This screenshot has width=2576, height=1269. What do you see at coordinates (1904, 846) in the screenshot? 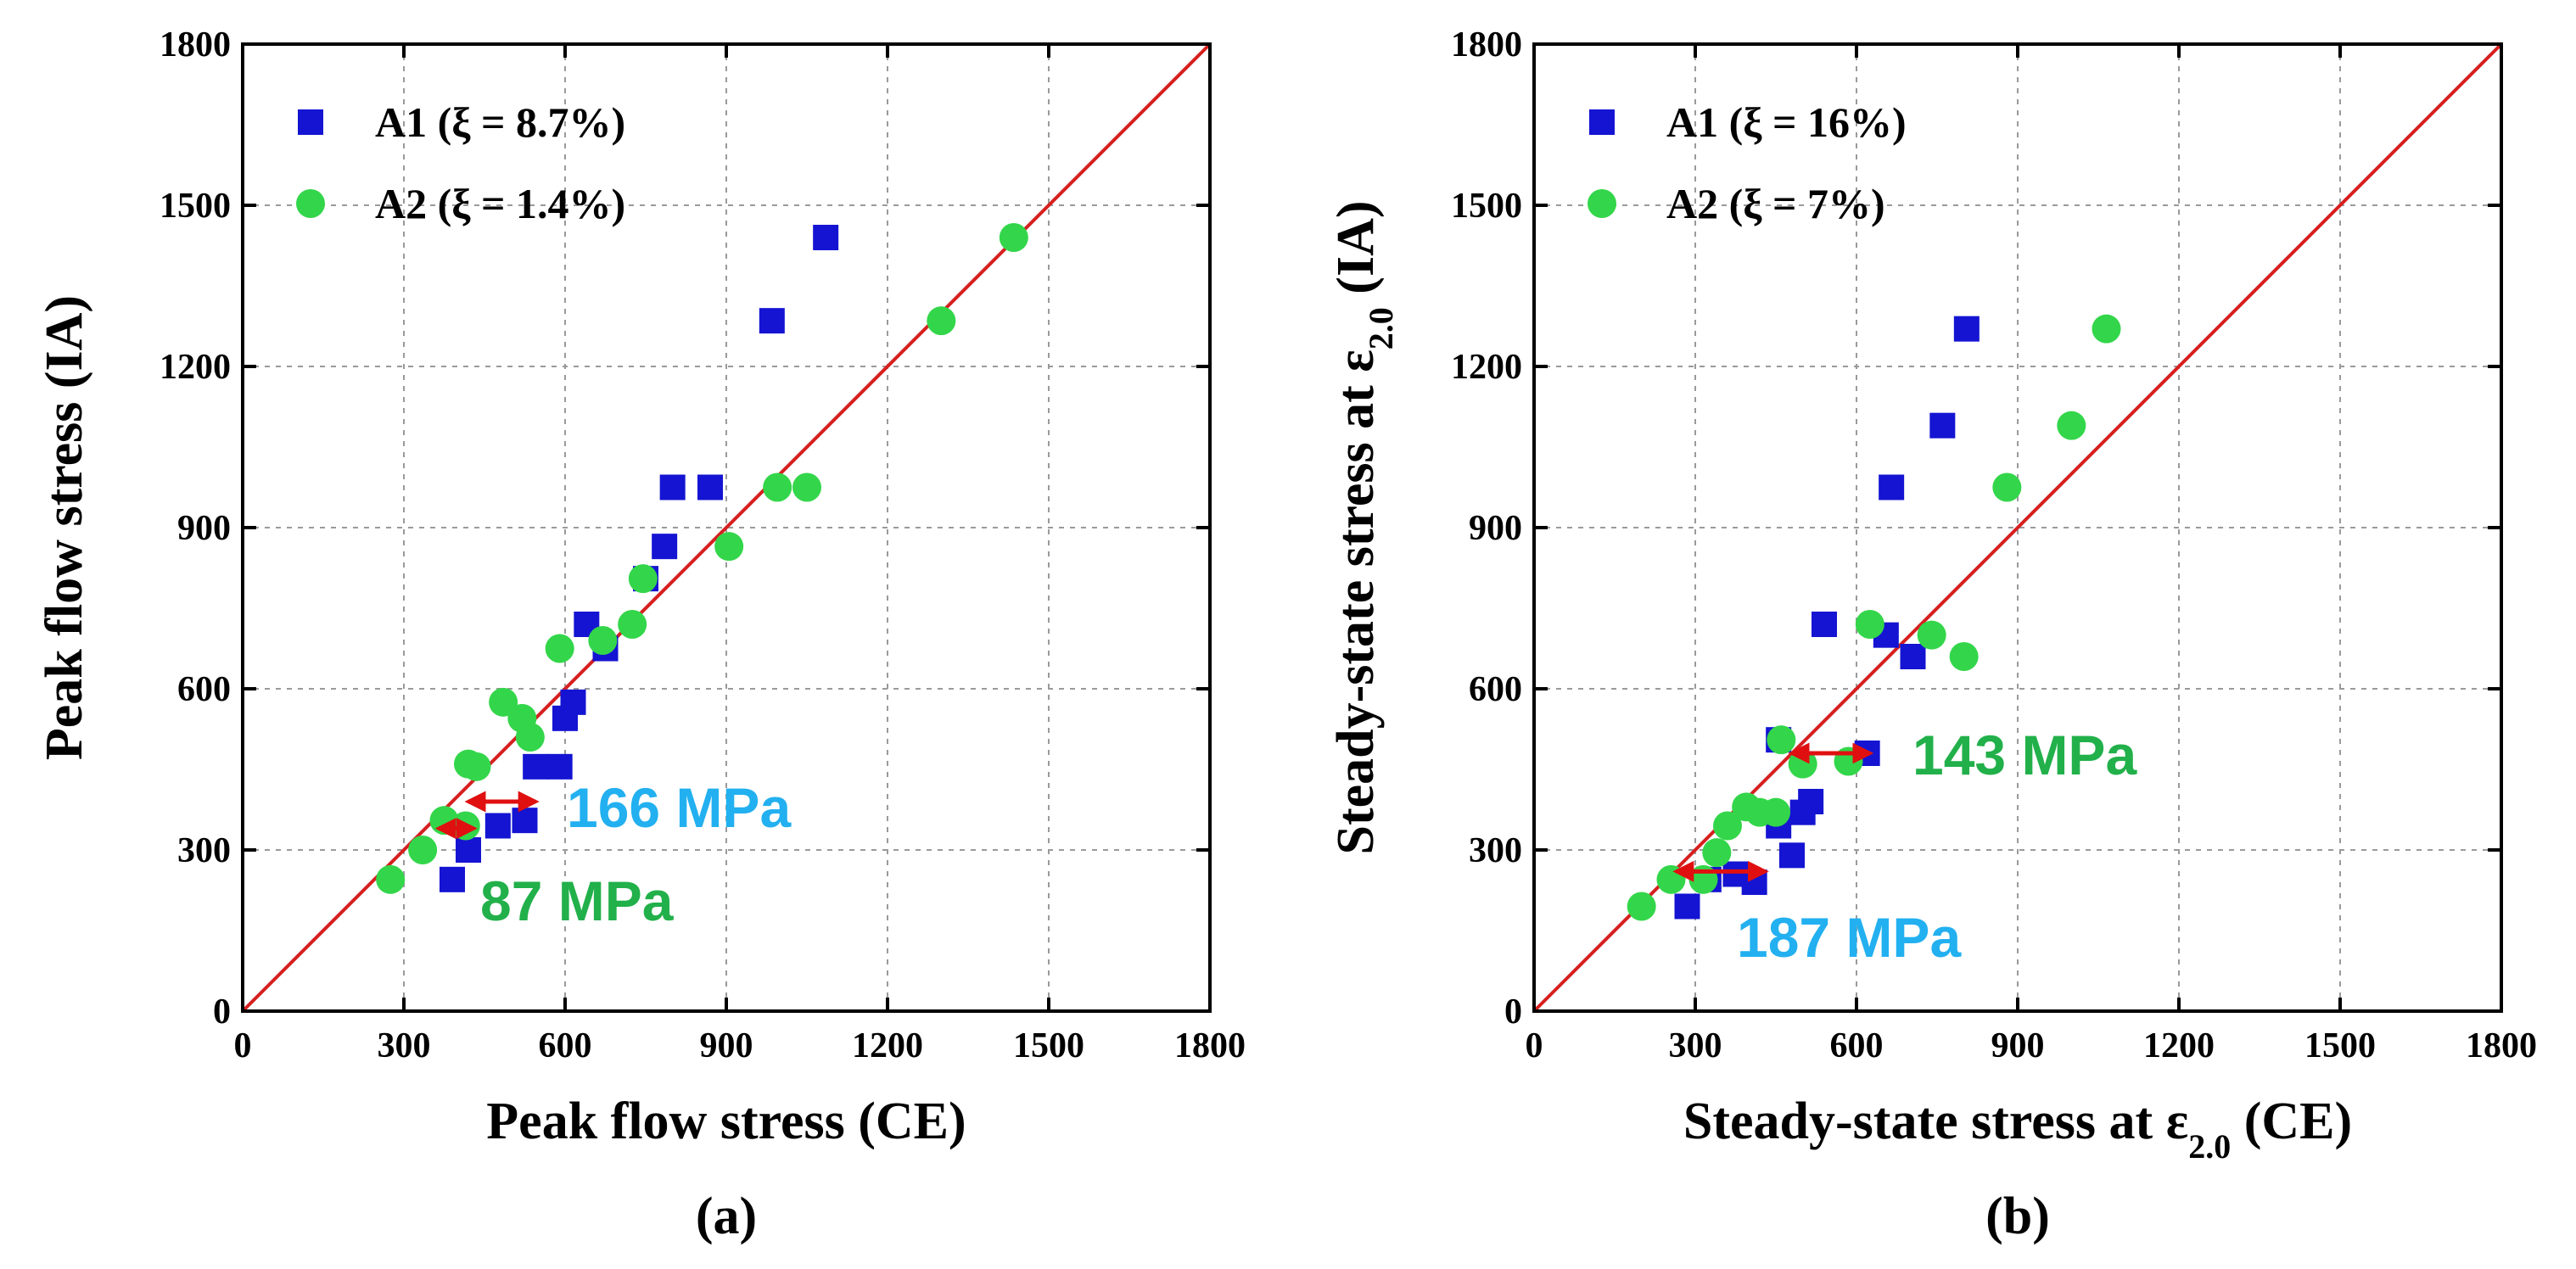
I see `annotations-b: 143 MPa 187 MPa` at bounding box center [1904, 846].